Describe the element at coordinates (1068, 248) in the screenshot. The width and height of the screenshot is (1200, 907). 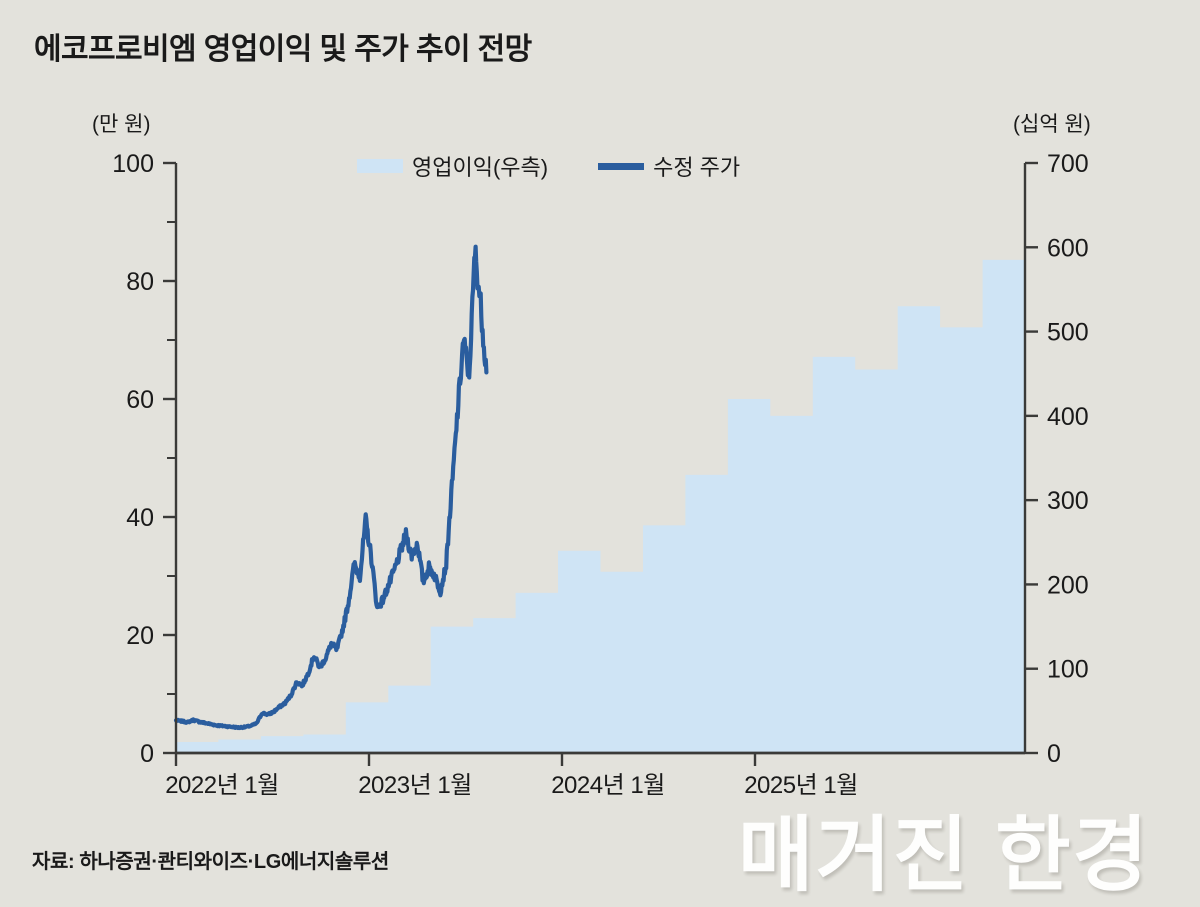
I see `right-axis-tick-label: 600` at that location.